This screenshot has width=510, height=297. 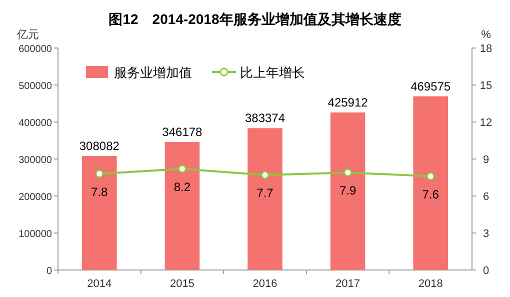 What do you see at coordinates (486, 123) in the screenshot?
I see `y2-tick-label: 12` at bounding box center [486, 123].